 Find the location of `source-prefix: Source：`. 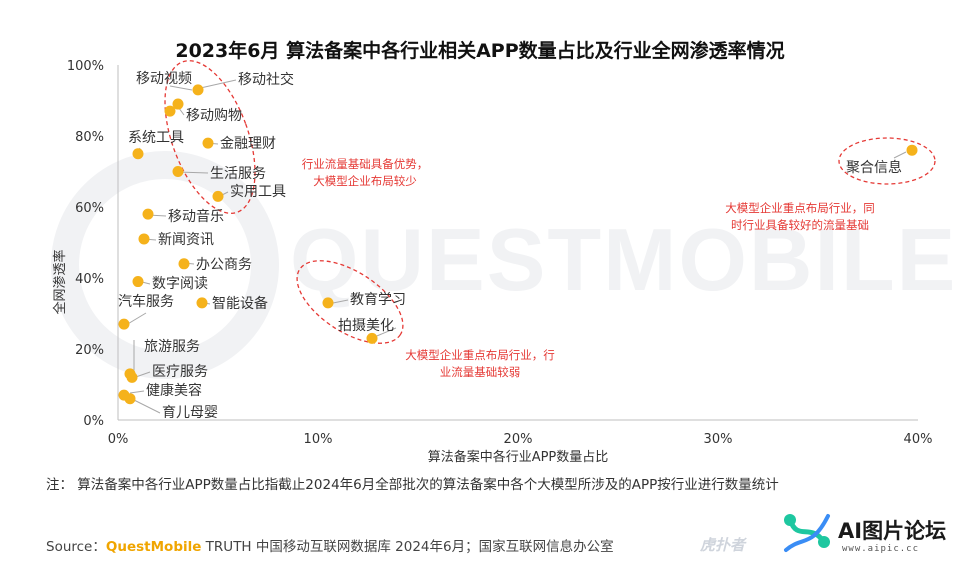

source-prefix: Source： is located at coordinates (76, 547).